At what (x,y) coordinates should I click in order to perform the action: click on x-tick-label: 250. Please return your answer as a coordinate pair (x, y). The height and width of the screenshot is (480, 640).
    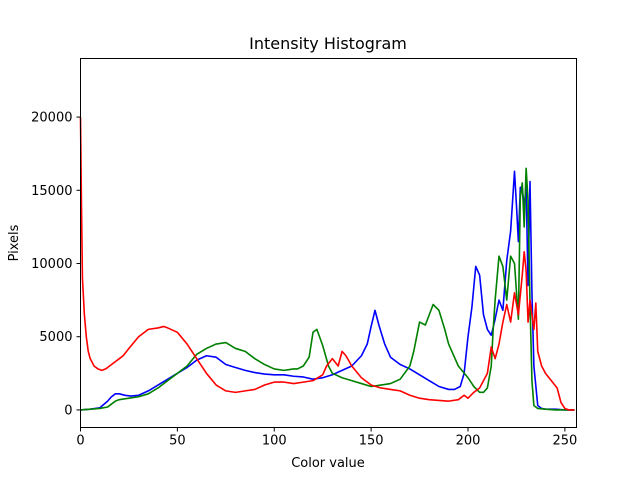
    Looking at the image, I should click on (564, 441).